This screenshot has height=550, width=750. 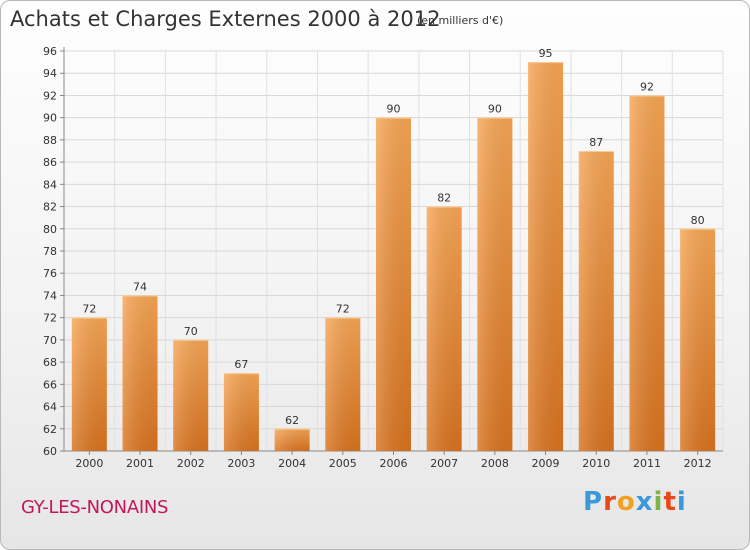 I want to click on x-tick-label: 2002, so click(x=191, y=463).